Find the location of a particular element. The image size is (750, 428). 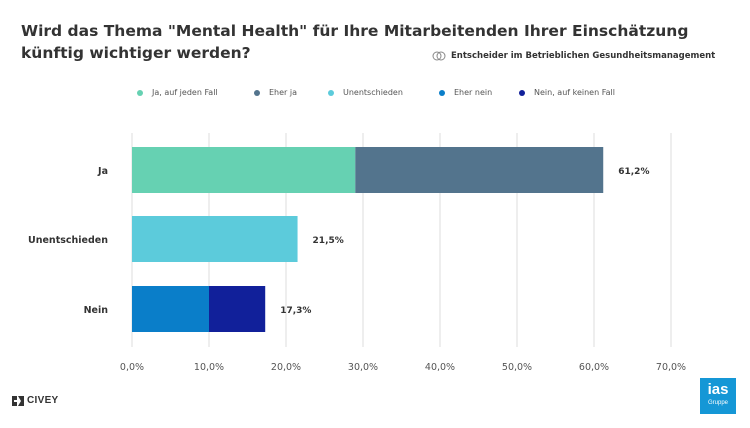

x-tick-label: 50,0% is located at coordinates (517, 367).